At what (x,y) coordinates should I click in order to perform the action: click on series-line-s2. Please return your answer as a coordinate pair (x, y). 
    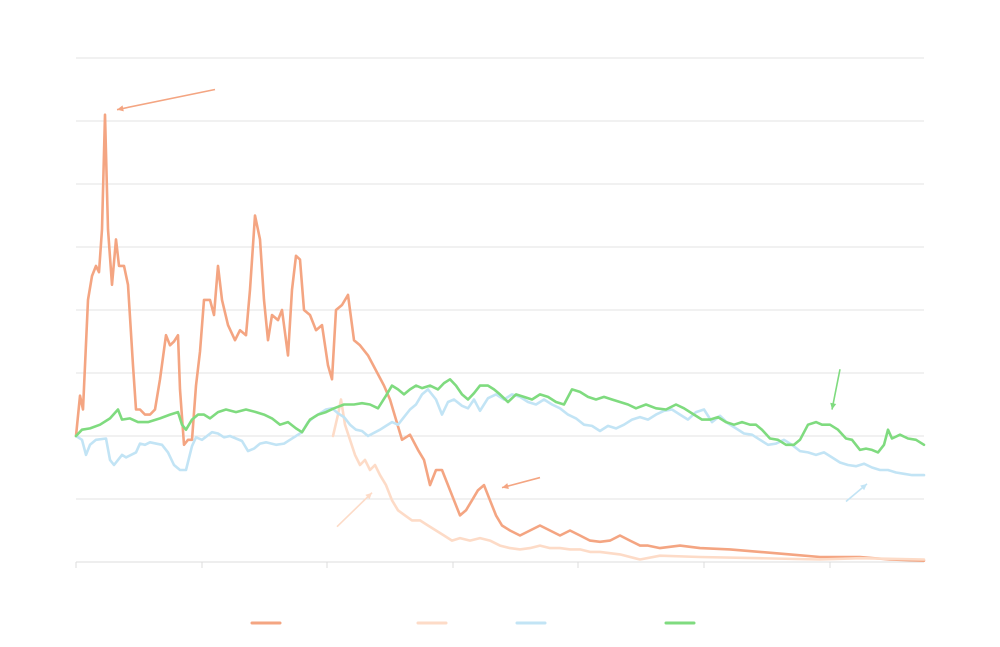
    Looking at the image, I should click on (628, 479).